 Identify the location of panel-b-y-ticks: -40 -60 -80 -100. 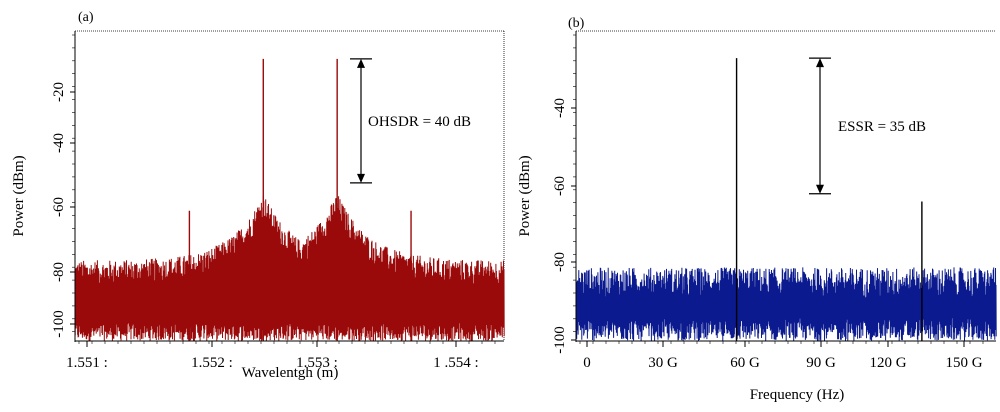
(564, 194).